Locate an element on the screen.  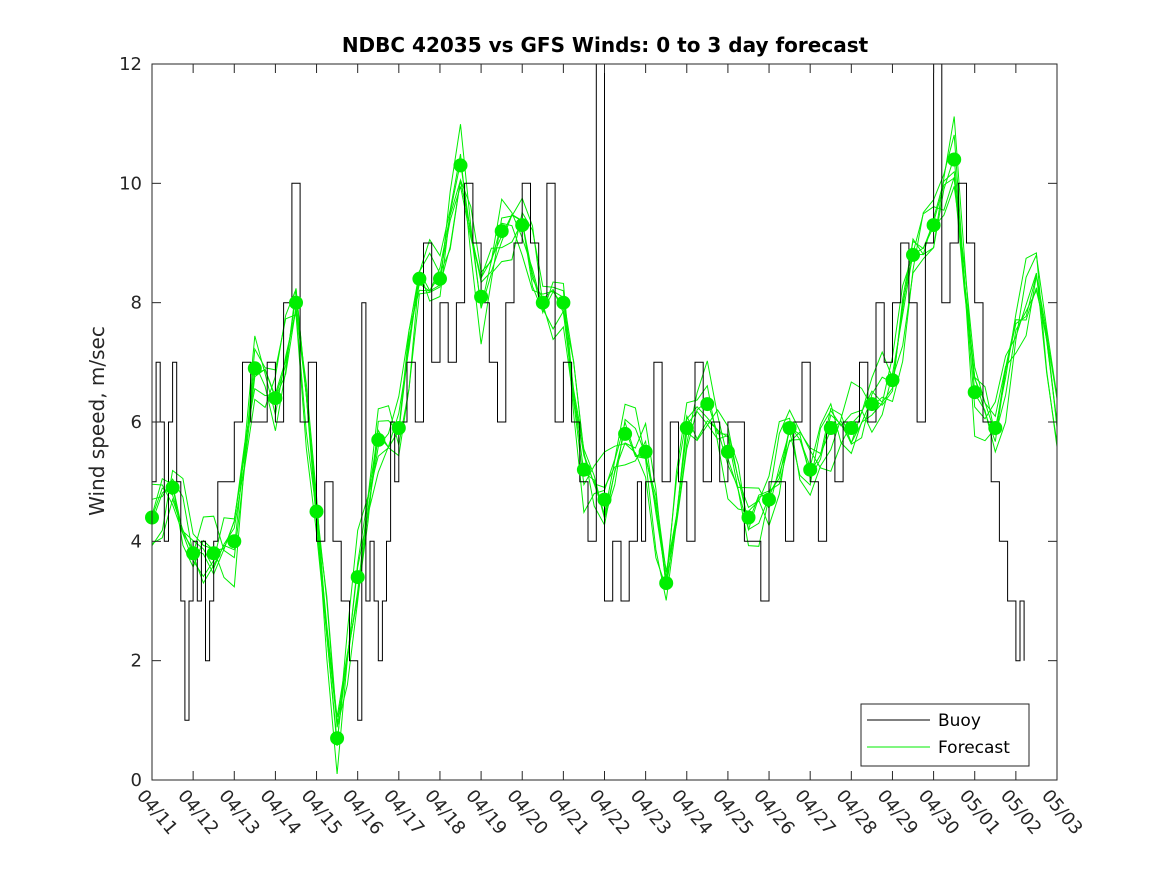
y-tick-label: 10 is located at coordinates (130, 183).